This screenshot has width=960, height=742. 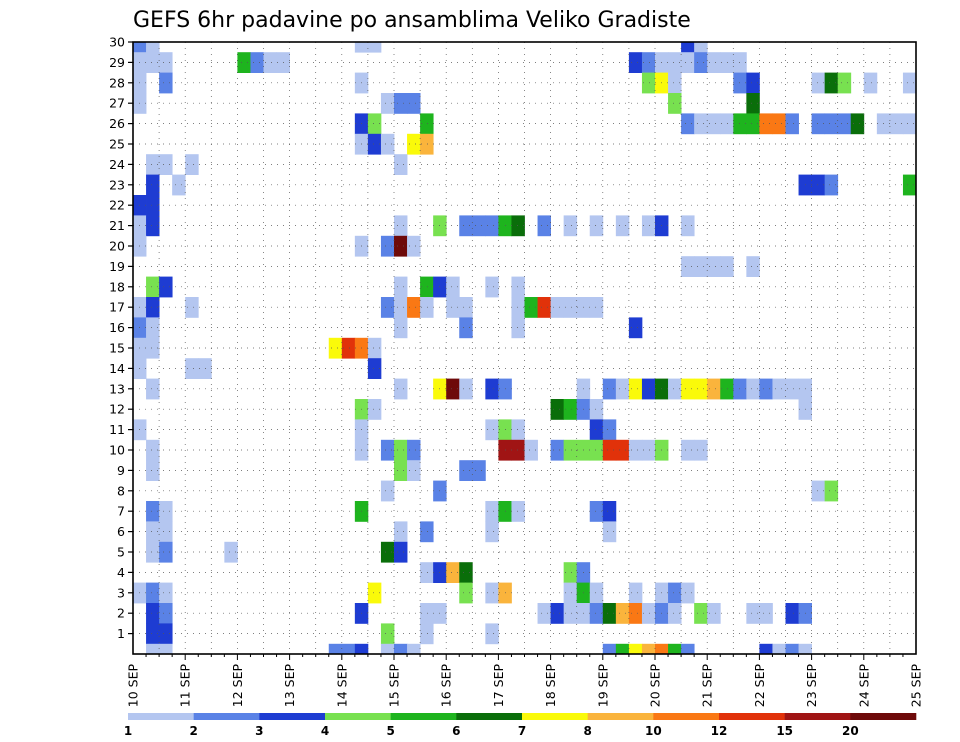 I want to click on colorbar-label: 7, so click(x=522, y=731).